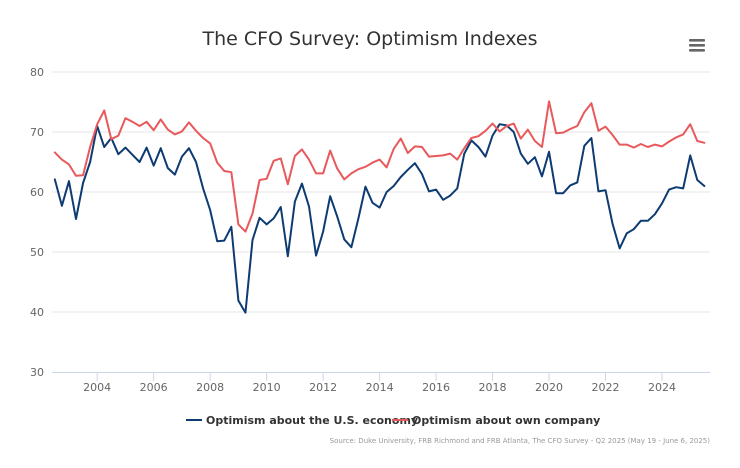 The image size is (740, 468). Describe the element at coordinates (312, 420) in the screenshot. I see `legend-label-us-economy: Optimism about the U.S. economy` at that location.